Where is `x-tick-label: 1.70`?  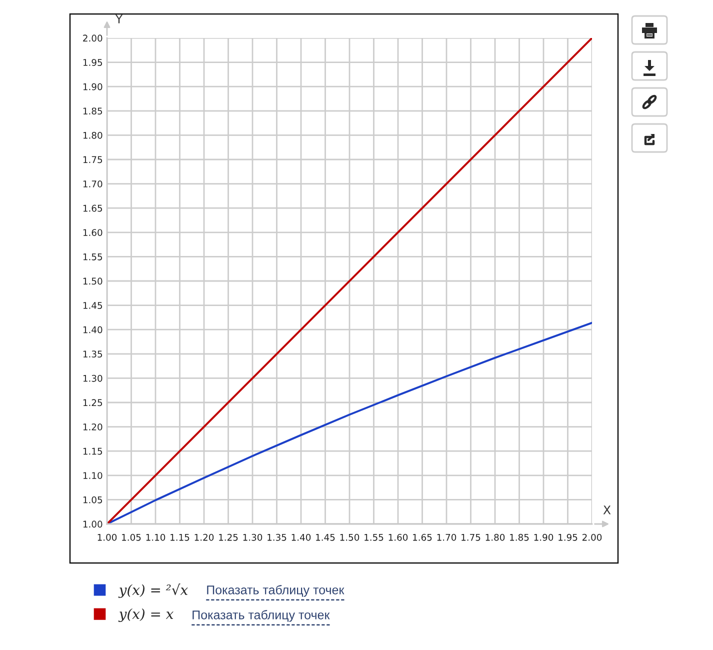 x-tick-label: 1.70 is located at coordinates (446, 537).